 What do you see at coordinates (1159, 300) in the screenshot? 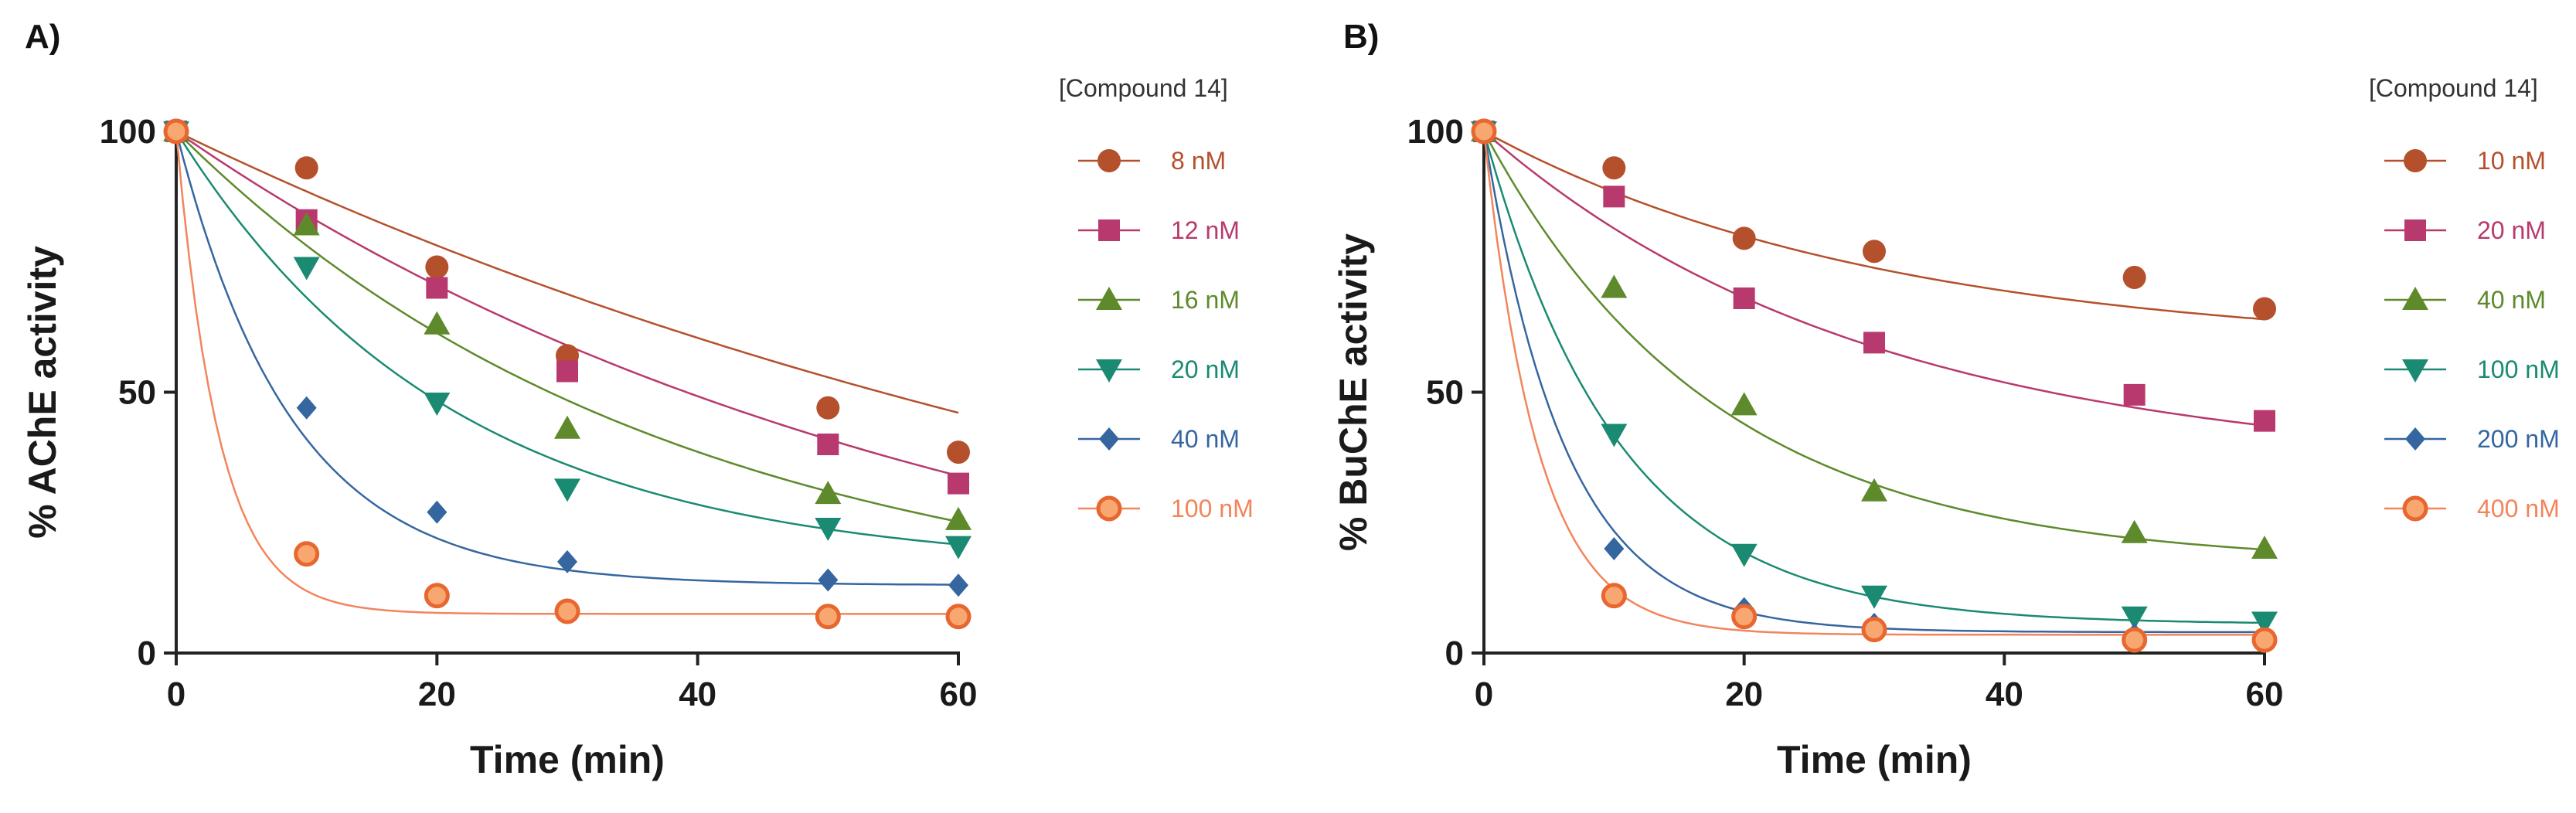
I see `panel-a-legend-item: 16 nM` at bounding box center [1159, 300].